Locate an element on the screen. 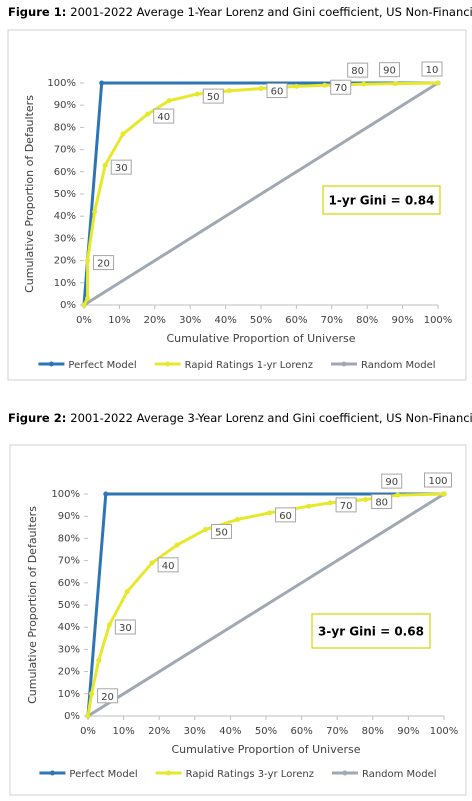 The width and height of the screenshot is (472, 801). x-tick-label: 100% is located at coordinates (444, 731).